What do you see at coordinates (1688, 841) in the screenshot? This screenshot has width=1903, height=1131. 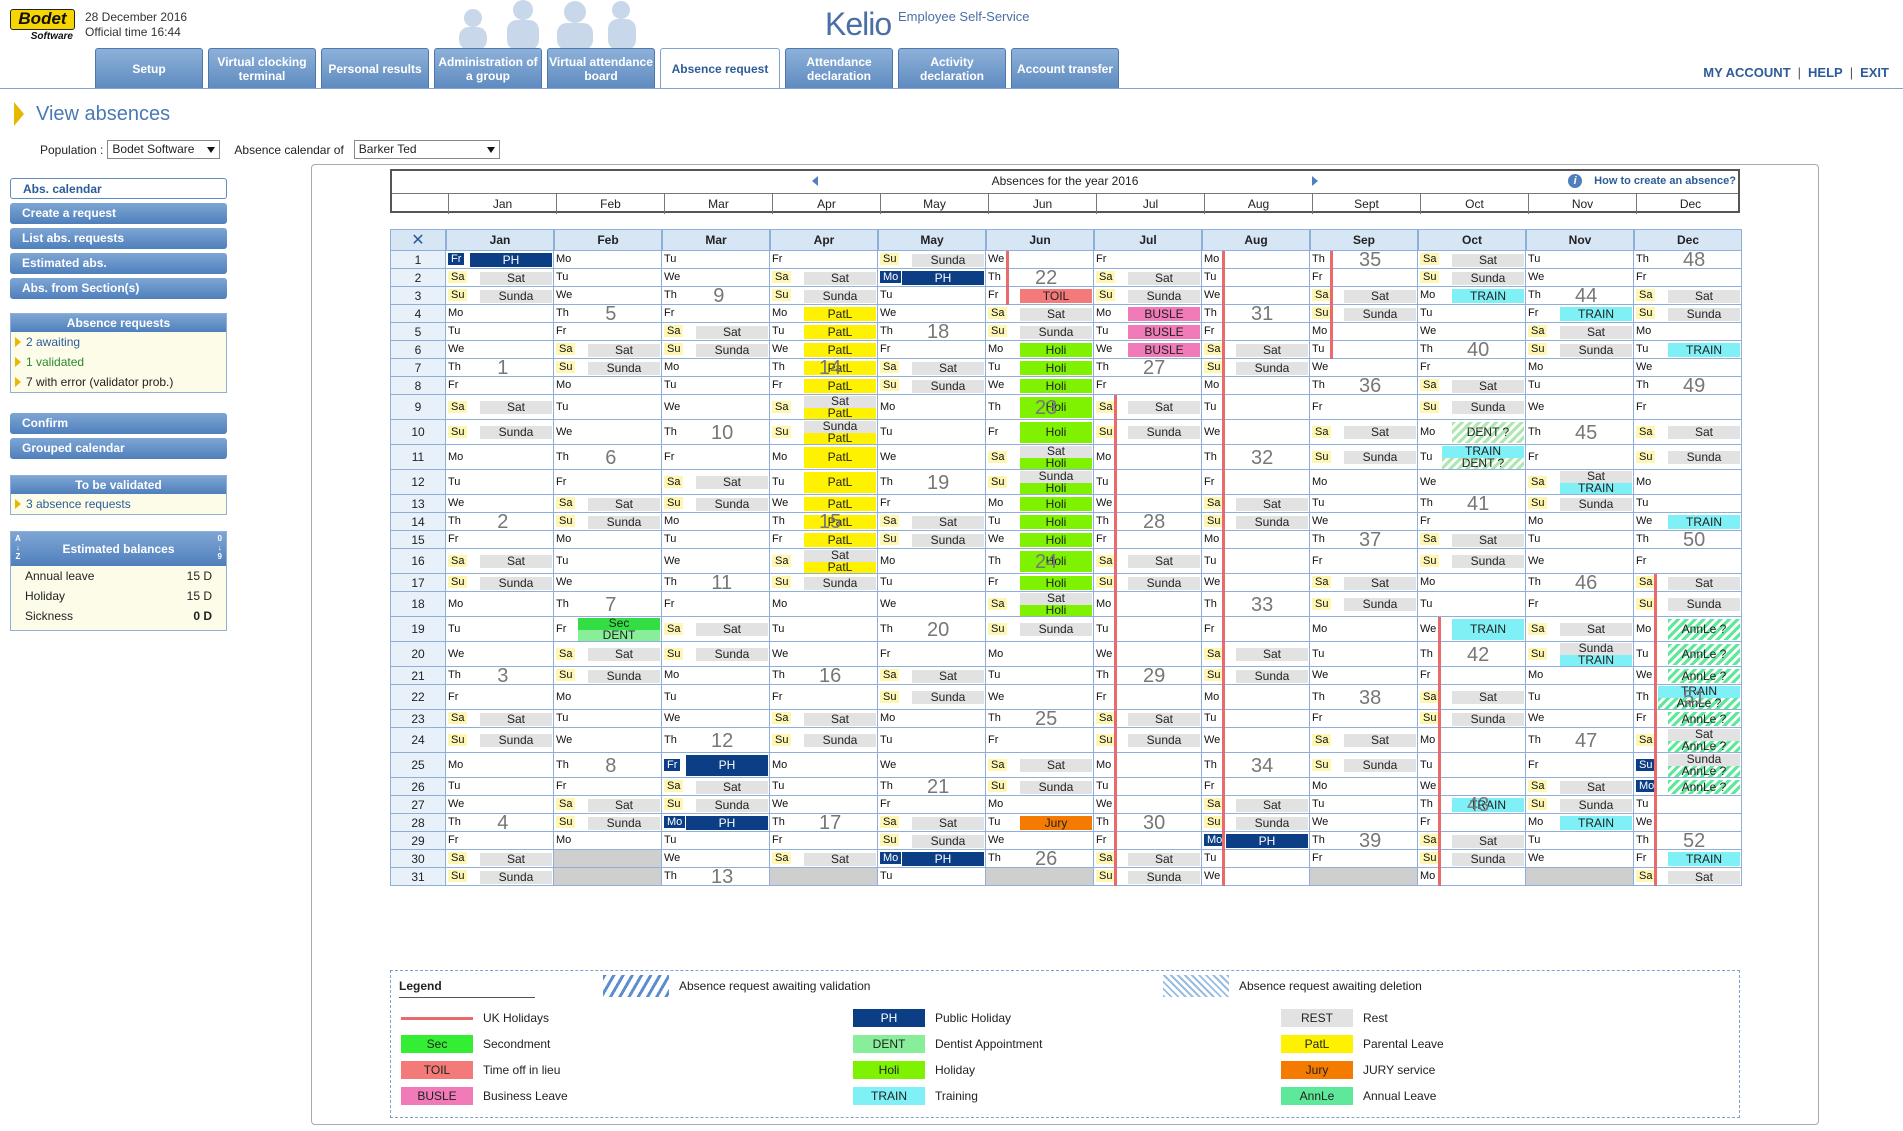 I see `calendar-day-cell: Th 52` at bounding box center [1688, 841].